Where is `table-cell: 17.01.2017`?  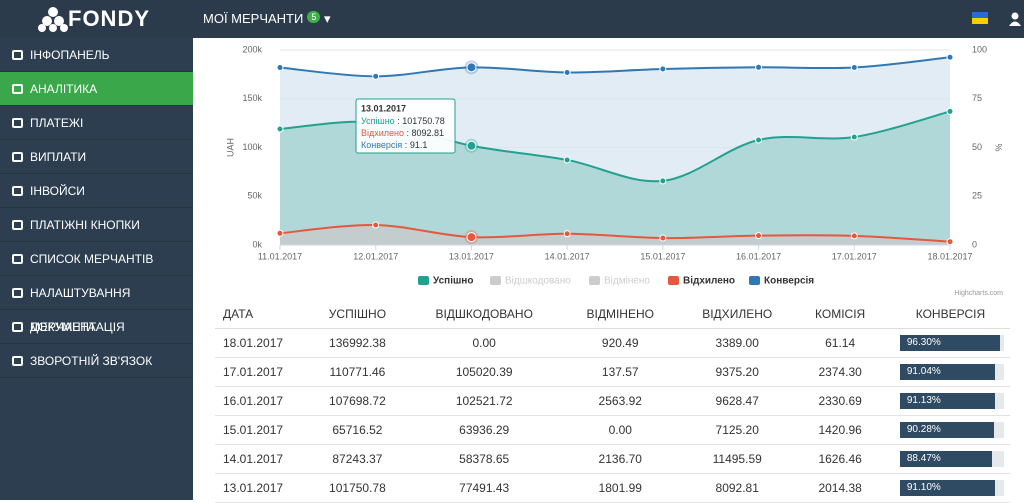 table-cell: 17.01.2017 is located at coordinates (258, 372).